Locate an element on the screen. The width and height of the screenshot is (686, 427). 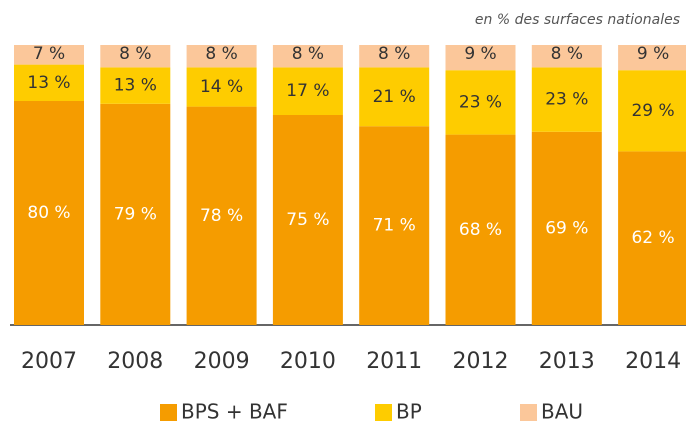
value-label: 80 % is located at coordinates (48, 213).